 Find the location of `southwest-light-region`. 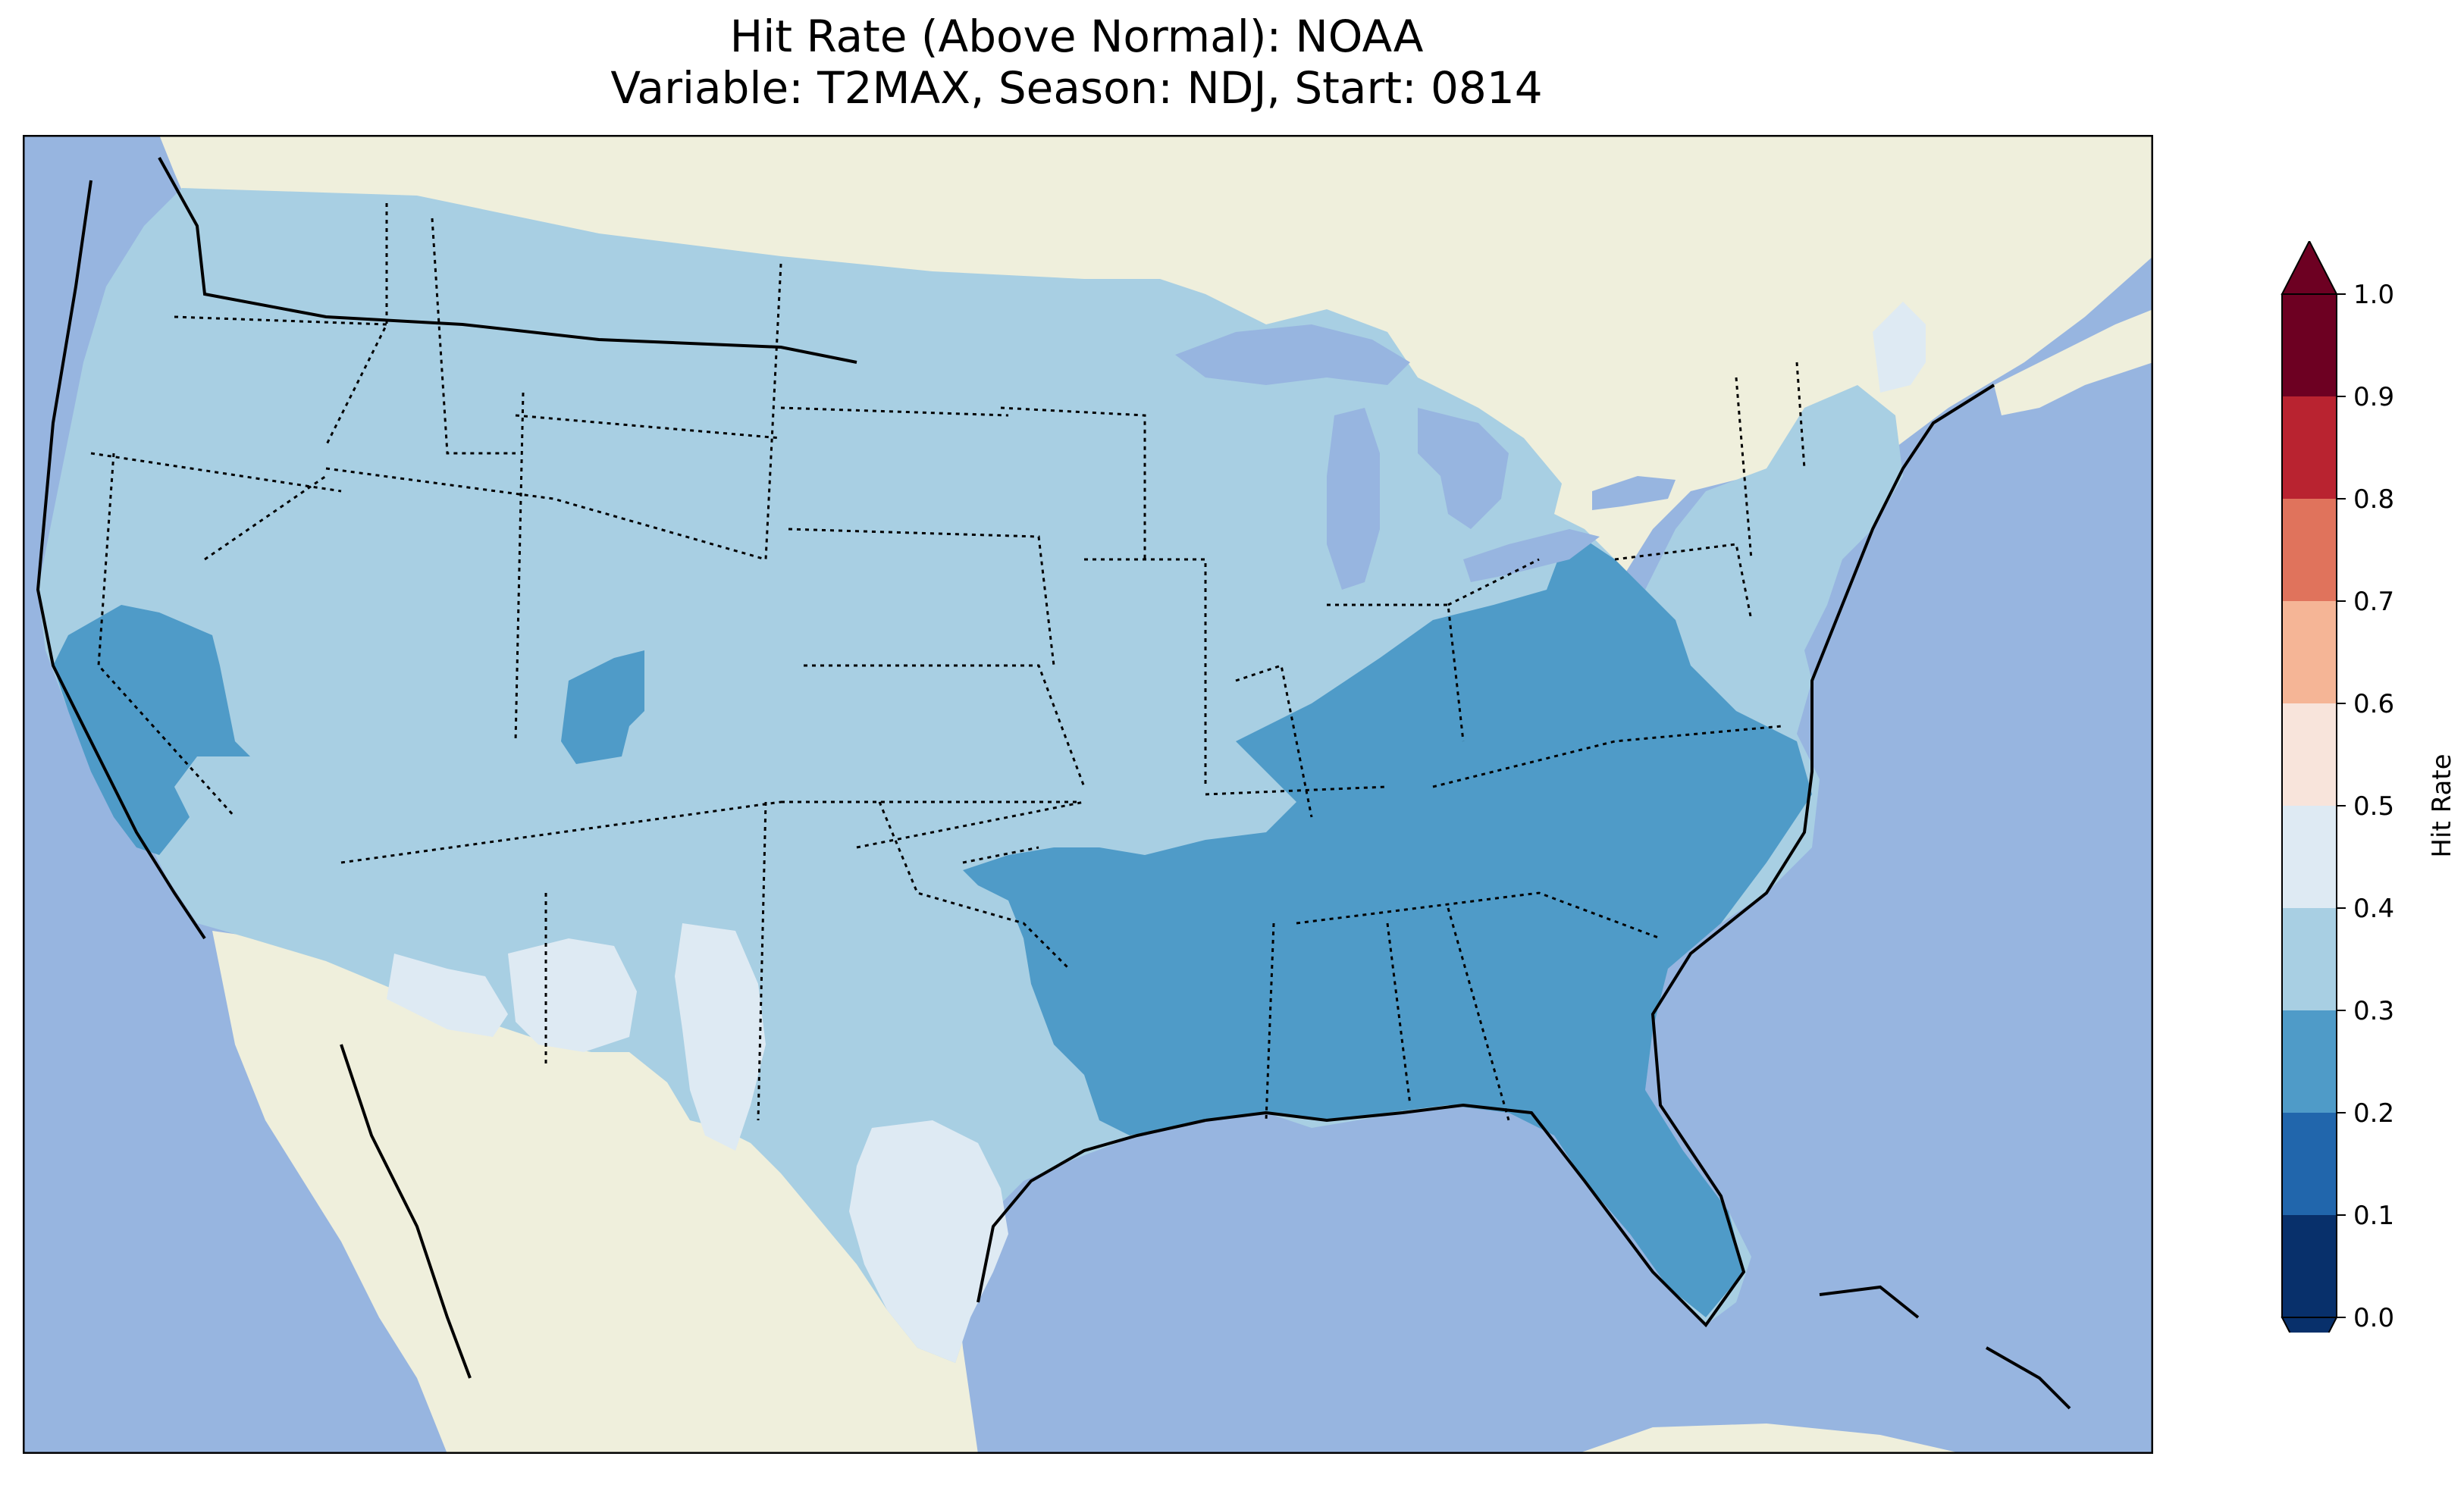

southwest-light-region is located at coordinates (448, 995).